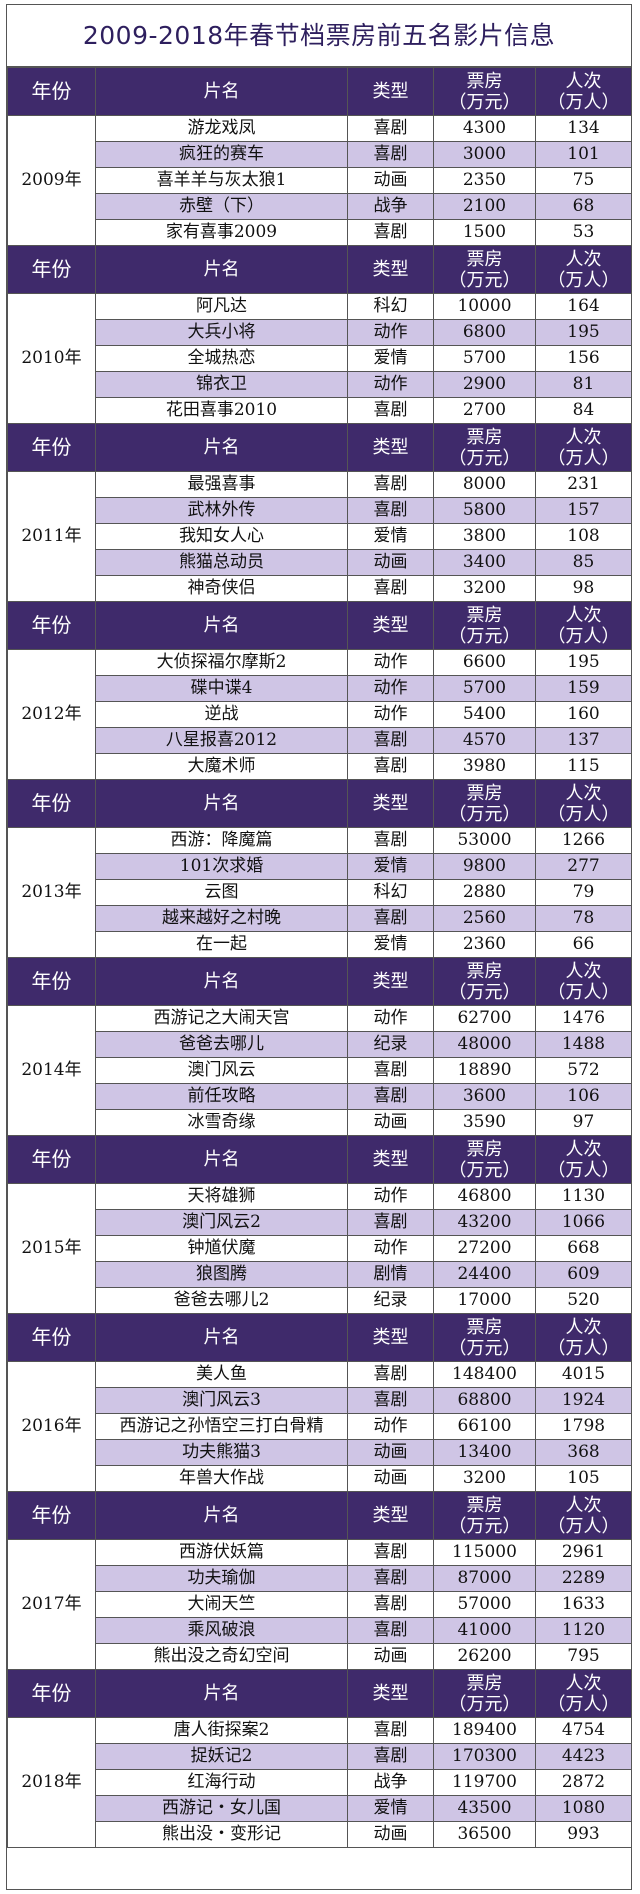 The image size is (640, 1894). What do you see at coordinates (51, 714) in the screenshot?
I see `year-cell: 2012年` at bounding box center [51, 714].